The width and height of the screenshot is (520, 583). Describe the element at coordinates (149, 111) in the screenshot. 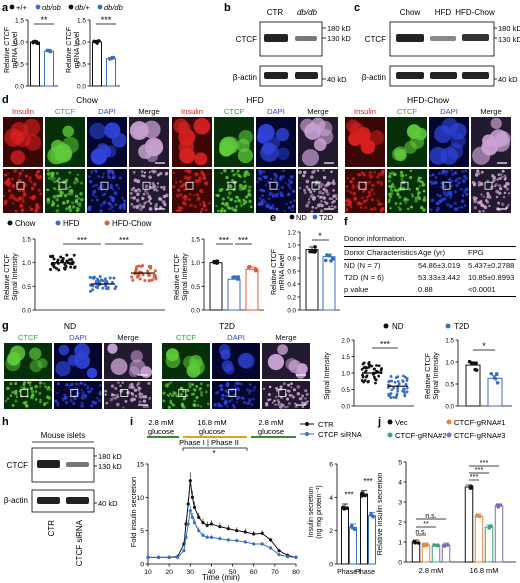

I see `channel-label: Merge` at that location.